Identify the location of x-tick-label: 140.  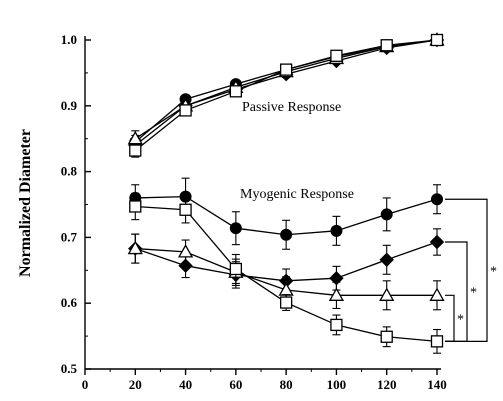
(437, 384).